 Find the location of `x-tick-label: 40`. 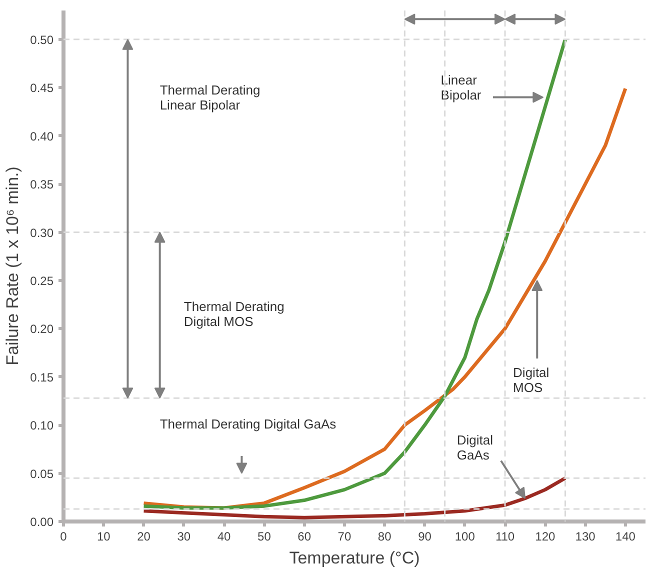

x-tick-label: 40 is located at coordinates (224, 537).